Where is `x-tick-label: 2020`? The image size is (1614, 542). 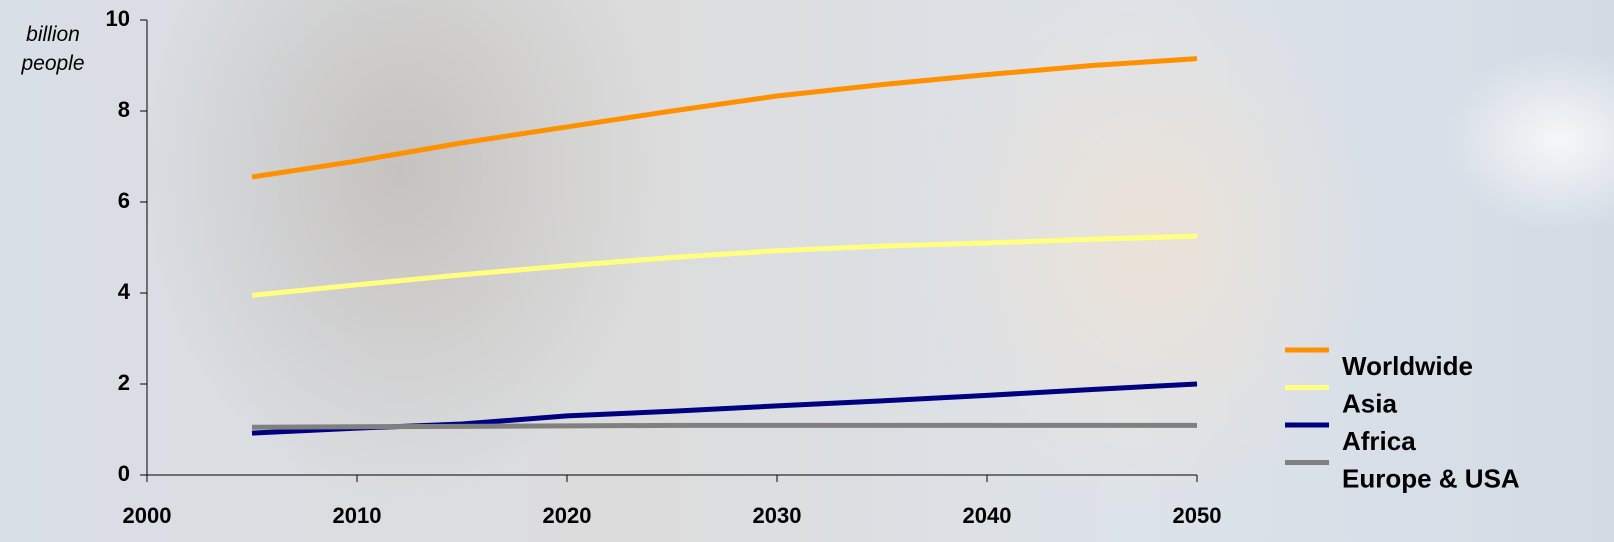
x-tick-label: 2020 is located at coordinates (567, 515).